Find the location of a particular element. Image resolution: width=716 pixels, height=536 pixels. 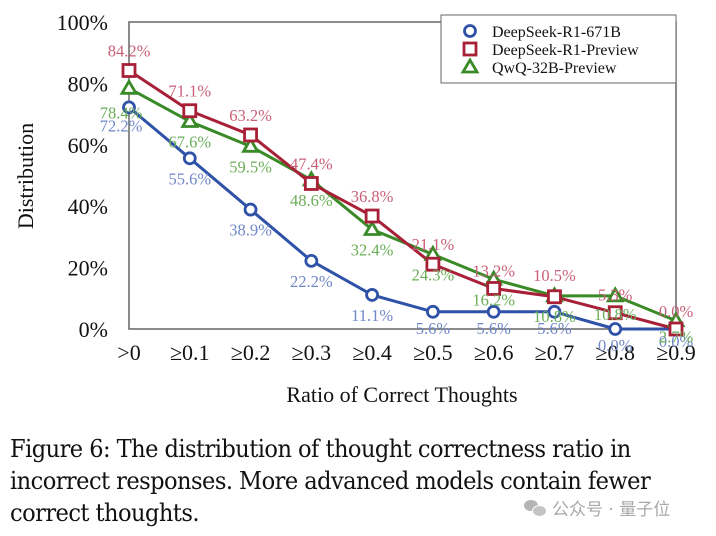

data-label: 13.2% is located at coordinates (493, 270).